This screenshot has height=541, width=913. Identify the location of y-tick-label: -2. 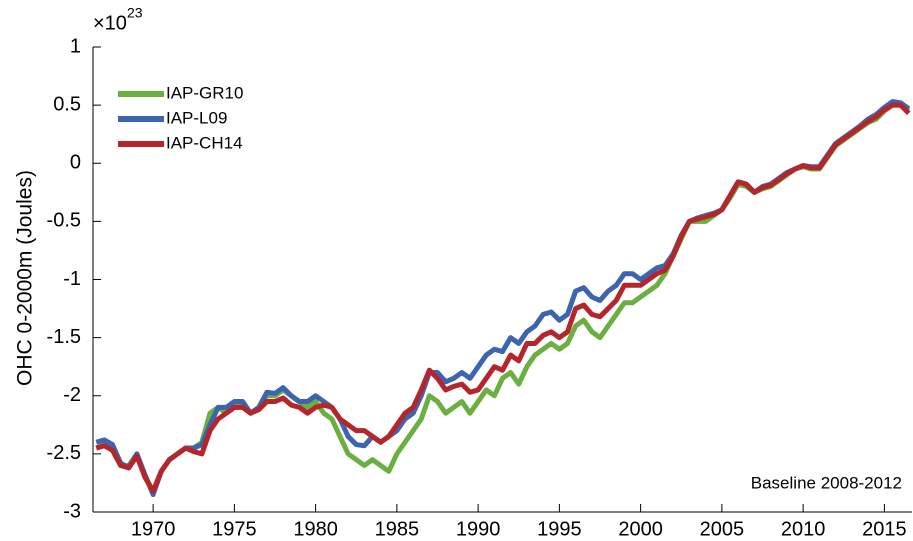
(72, 395).